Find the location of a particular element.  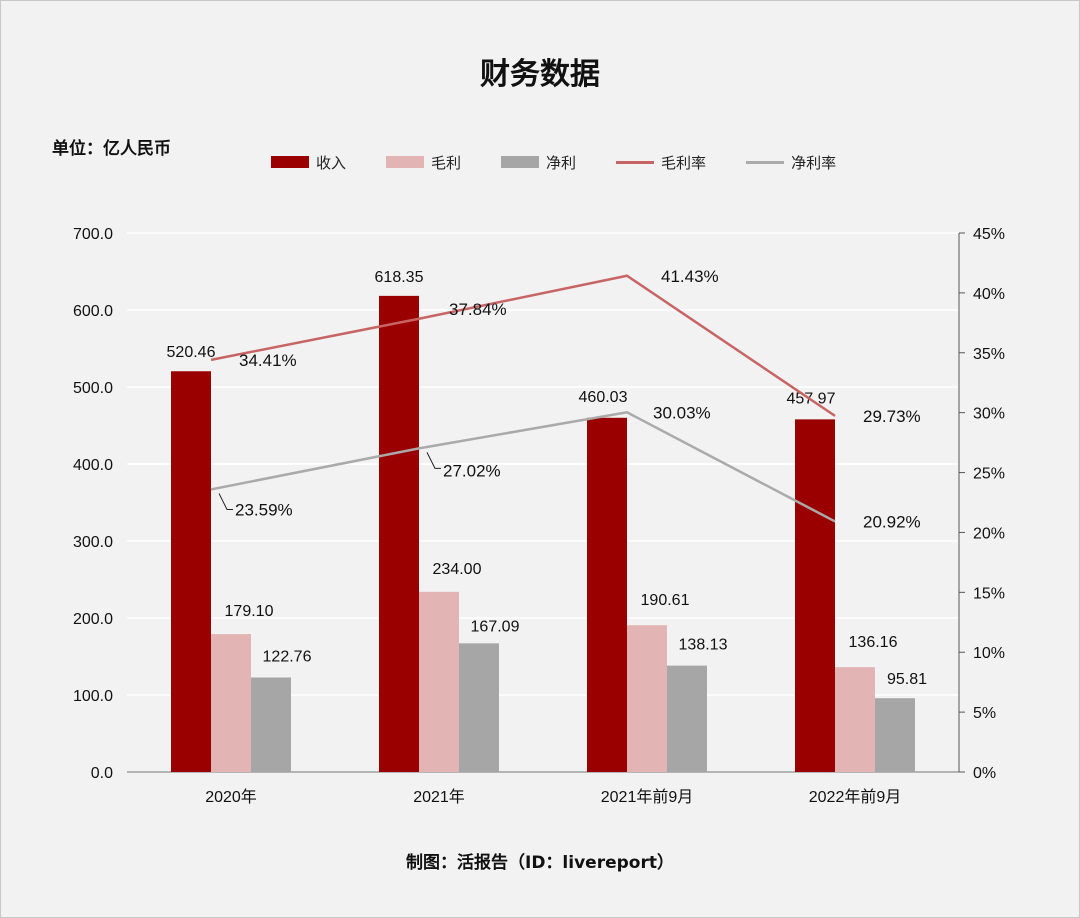

bar-label-收入: 460.03 is located at coordinates (603, 397).